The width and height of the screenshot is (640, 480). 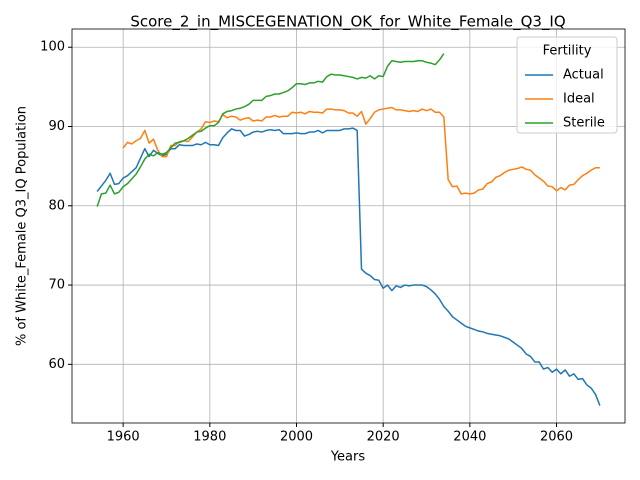 What do you see at coordinates (56, 126) in the screenshot?
I see `y-tick-label: 90` at bounding box center [56, 126].